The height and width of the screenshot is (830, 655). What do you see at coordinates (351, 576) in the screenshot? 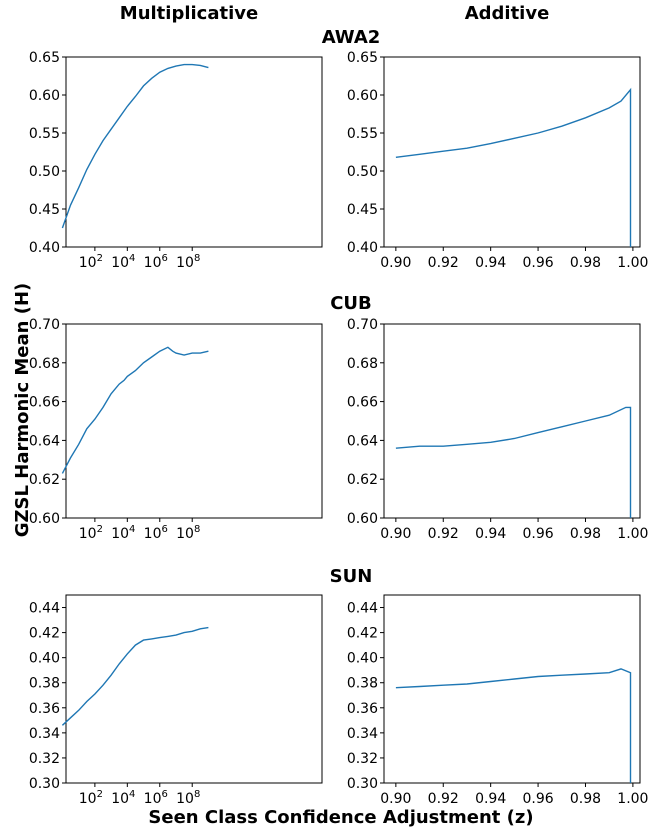
I see `row-title-sun: SUN` at bounding box center [351, 576].